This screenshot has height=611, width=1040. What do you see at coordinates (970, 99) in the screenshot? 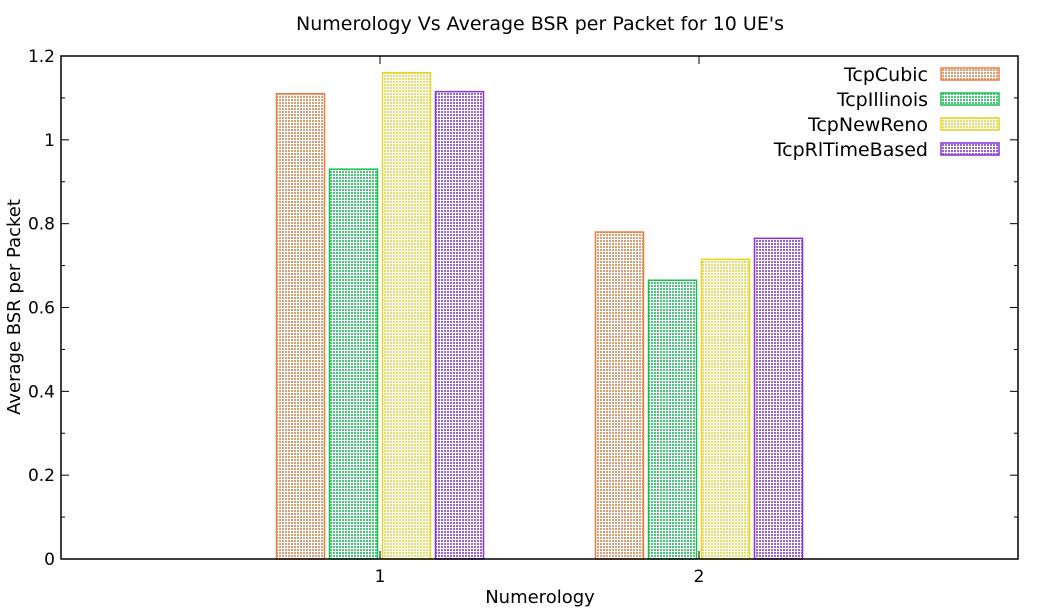
I see `legend-swatch-tcpillinois` at bounding box center [970, 99].